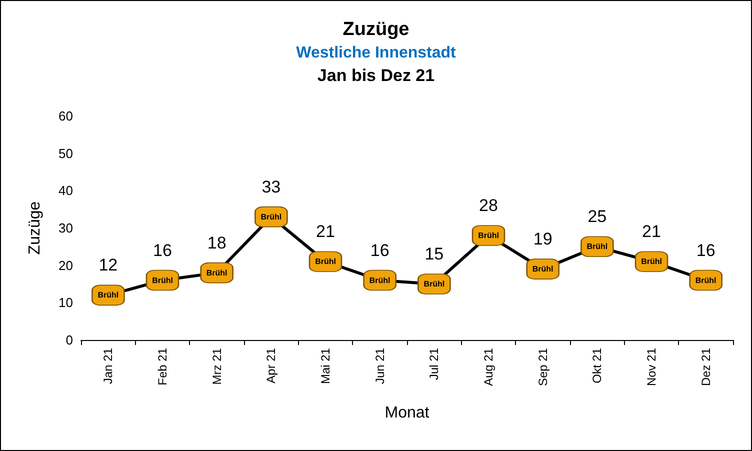  Describe the element at coordinates (542, 239) in the screenshot. I see `data-label: 19` at that location.